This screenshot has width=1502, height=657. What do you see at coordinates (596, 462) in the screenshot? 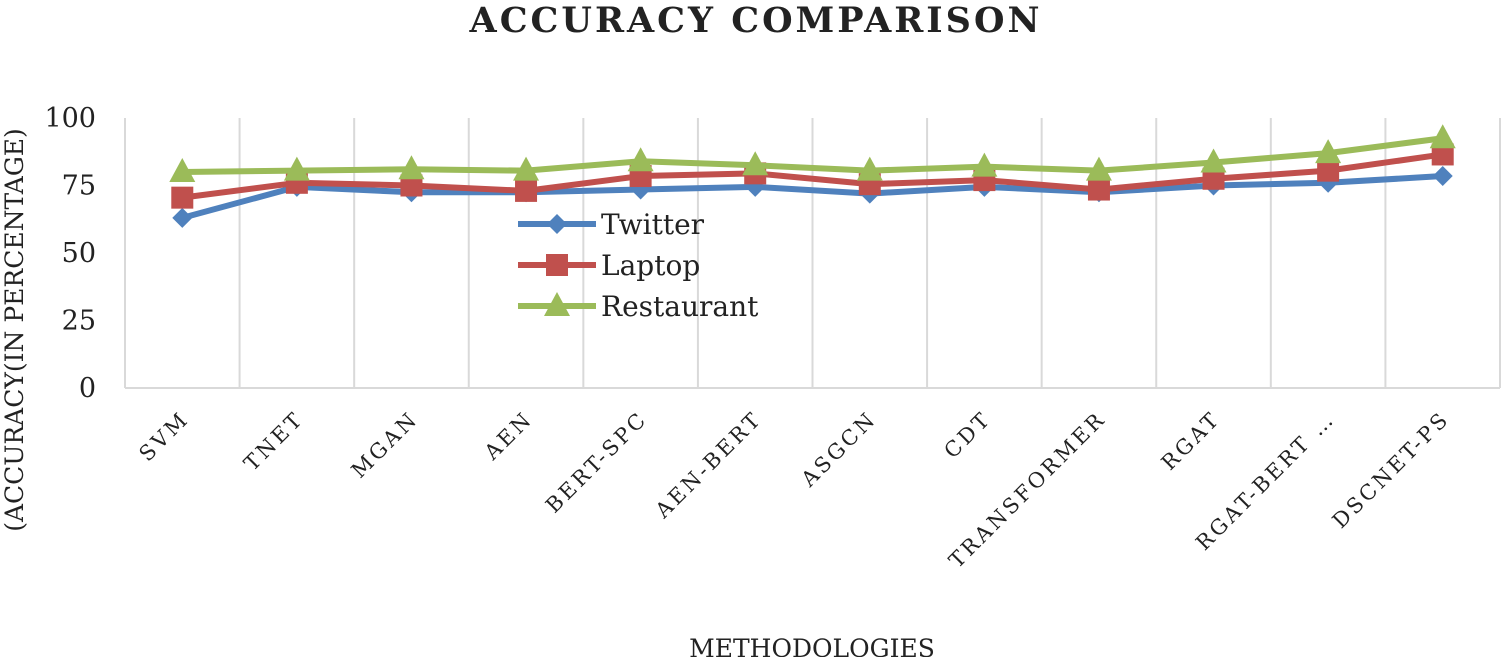
I see `x-category-label: BERT-SPC` at bounding box center [596, 462].